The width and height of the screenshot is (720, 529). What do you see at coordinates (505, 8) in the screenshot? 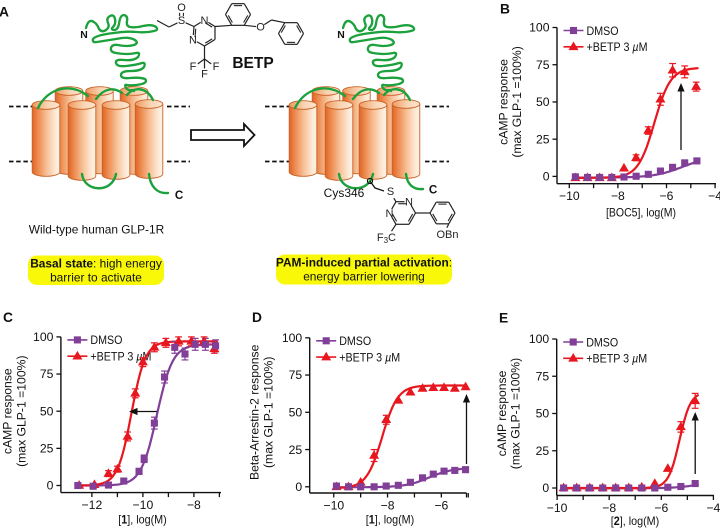
I see `svg-text: B` at bounding box center [505, 8].